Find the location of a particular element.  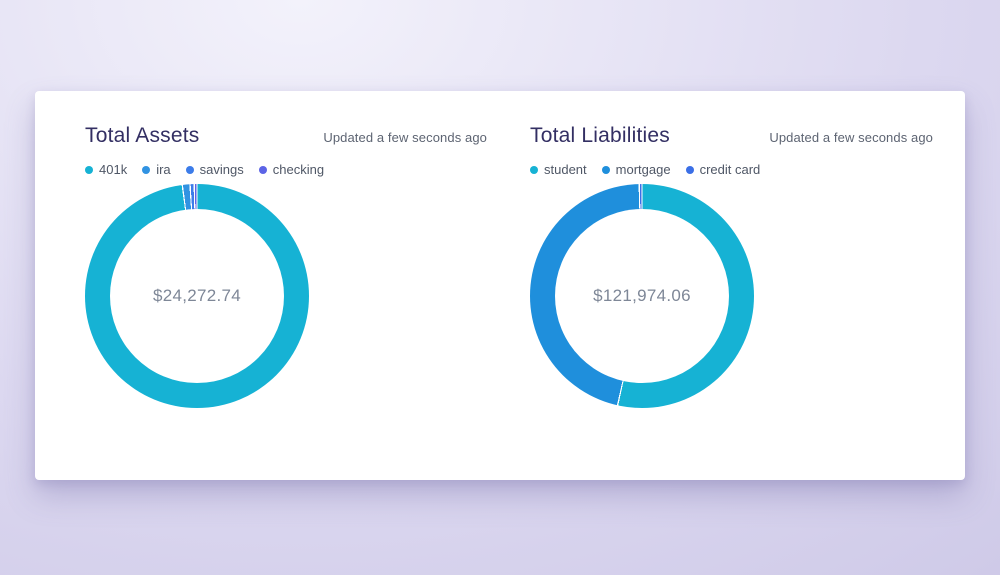

legend-label: savings is located at coordinates (221, 169).